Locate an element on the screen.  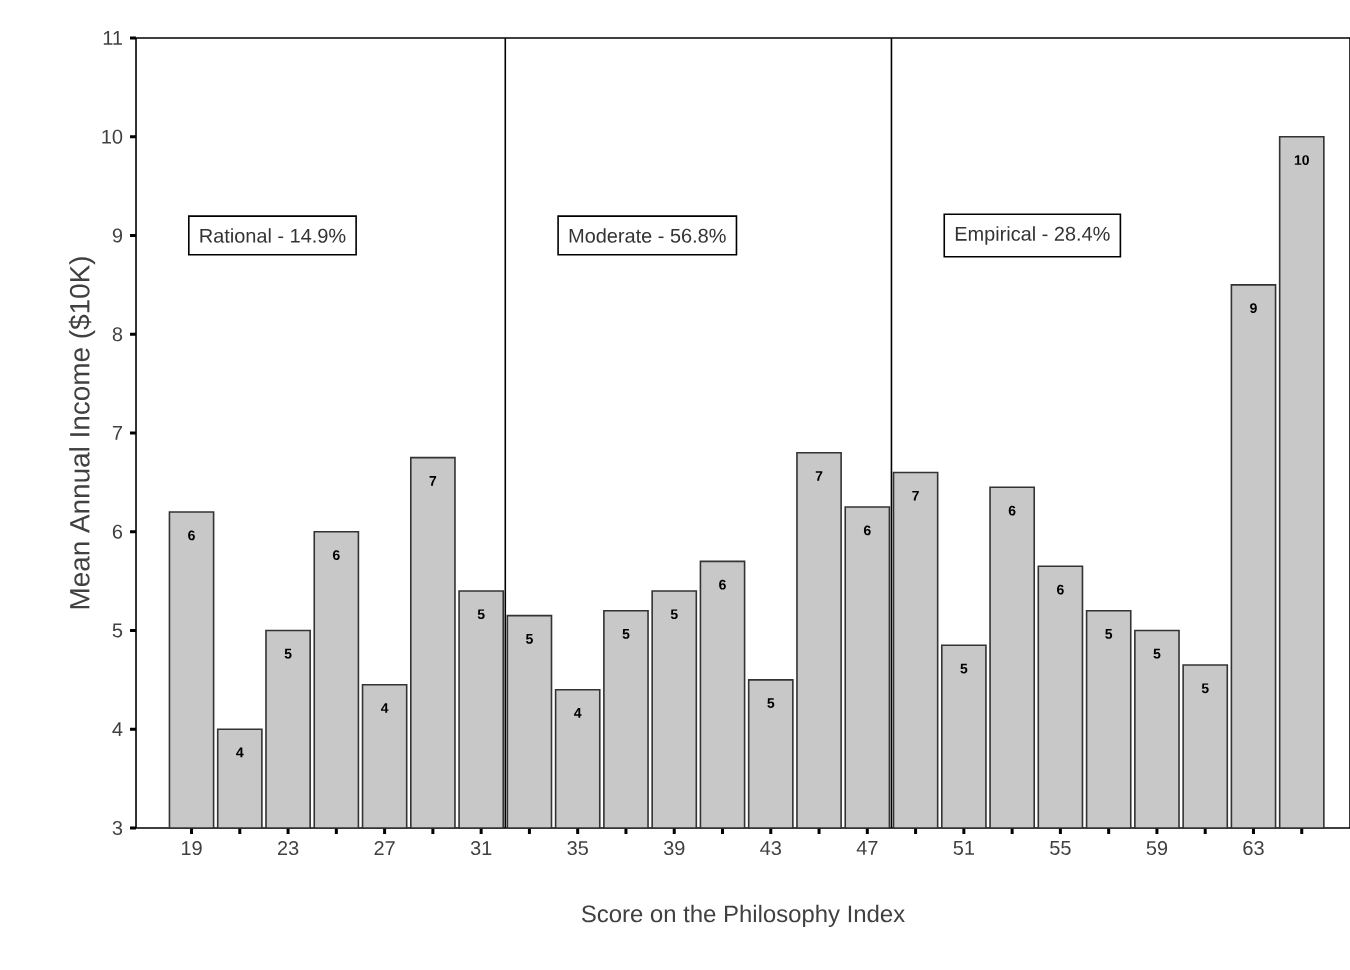
y-axis-title: Mean Annual Income ($10K) is located at coordinates (82, 433).